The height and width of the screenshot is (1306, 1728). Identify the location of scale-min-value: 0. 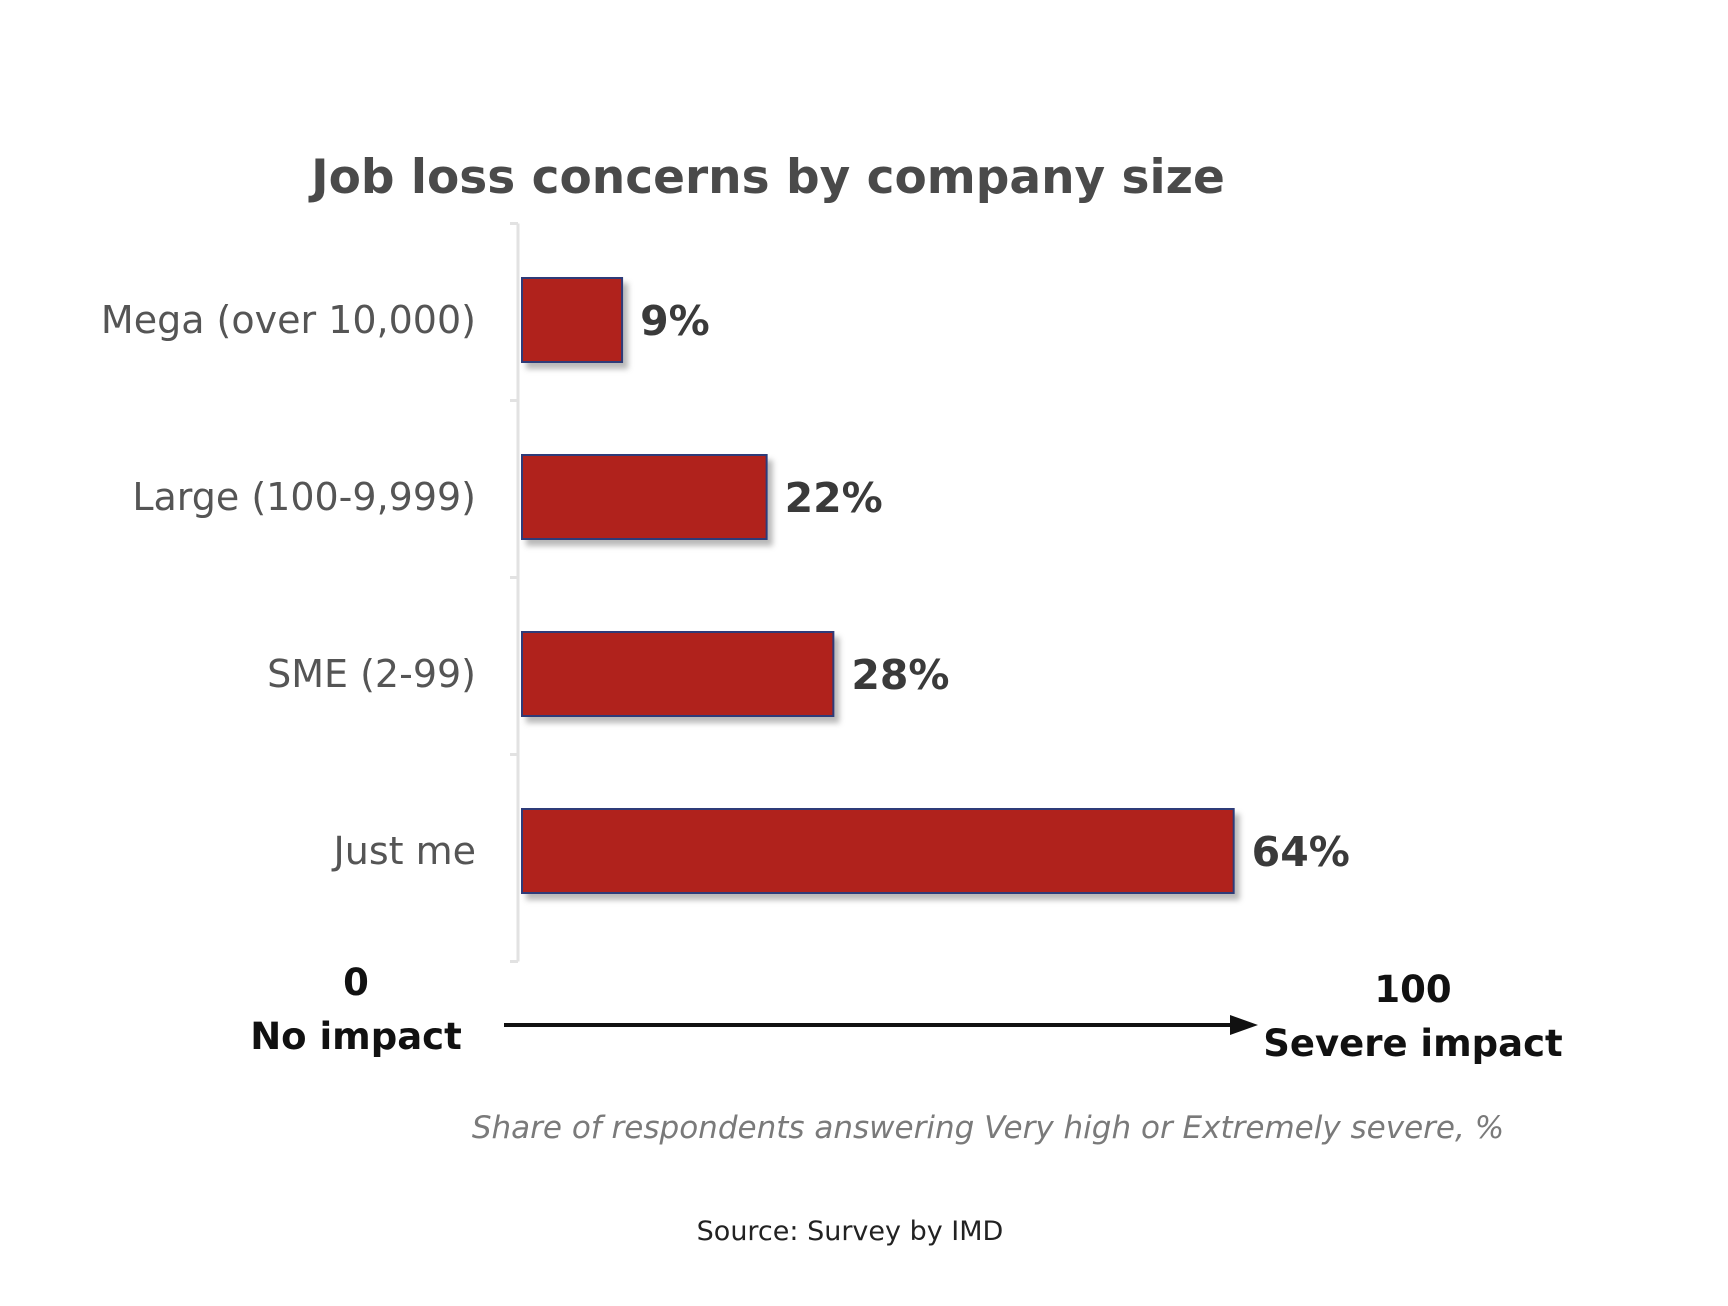
(356, 982).